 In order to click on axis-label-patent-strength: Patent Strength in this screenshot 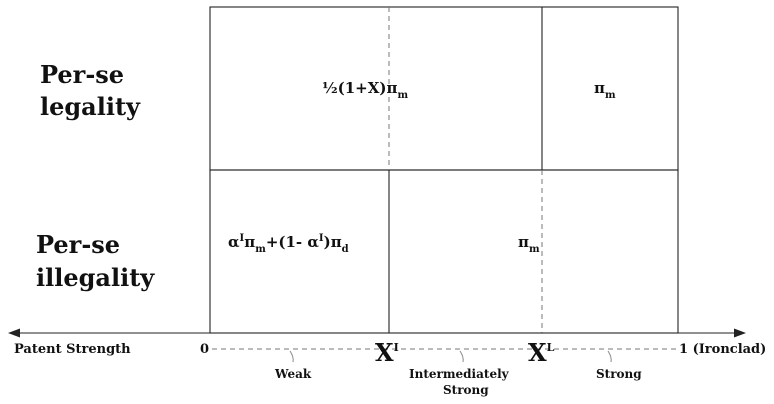, I will do `click(72, 349)`.